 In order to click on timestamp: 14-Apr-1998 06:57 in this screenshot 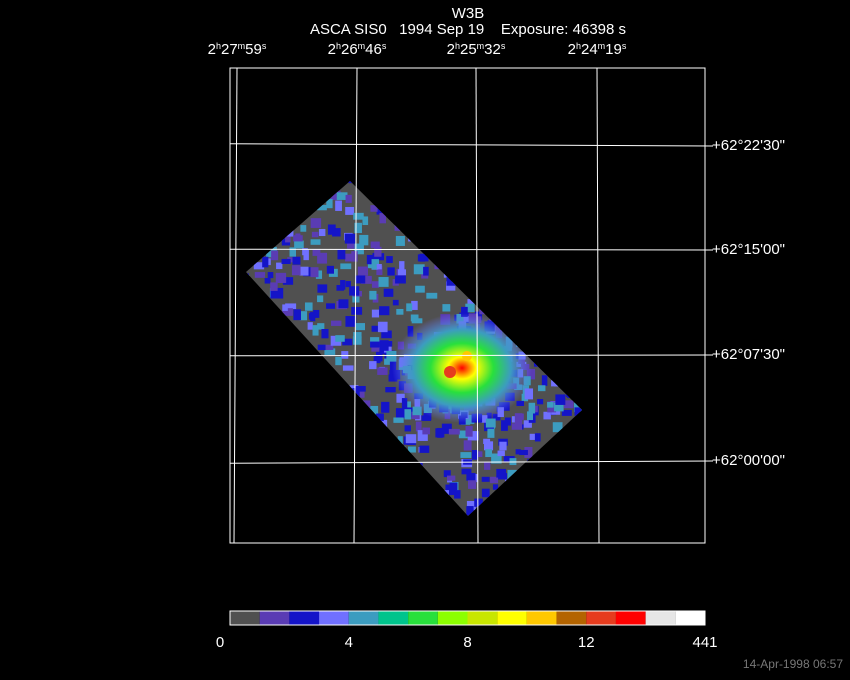, I will do `click(793, 664)`.